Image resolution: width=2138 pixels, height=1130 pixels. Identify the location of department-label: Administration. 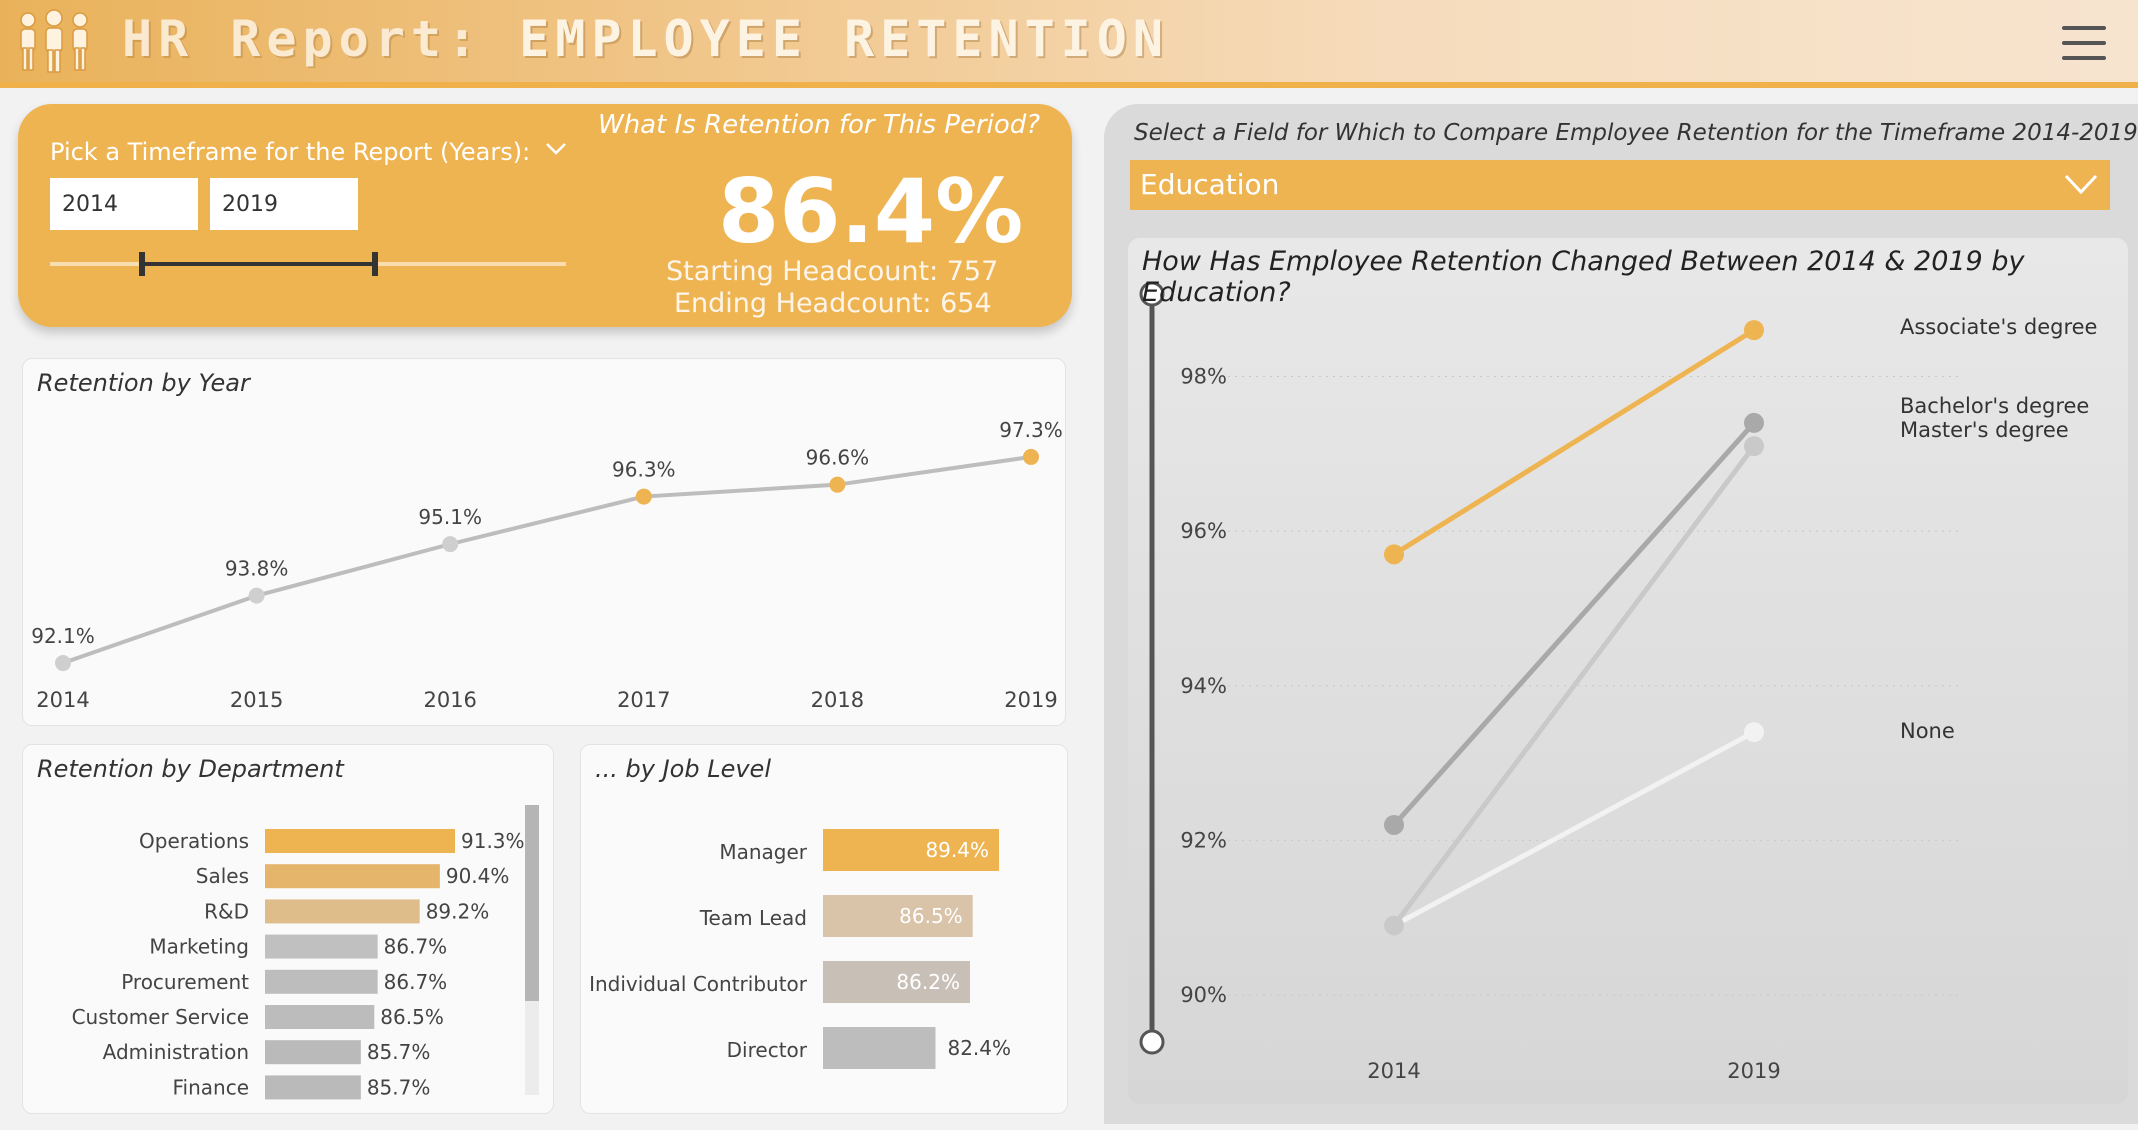
(176, 1052).